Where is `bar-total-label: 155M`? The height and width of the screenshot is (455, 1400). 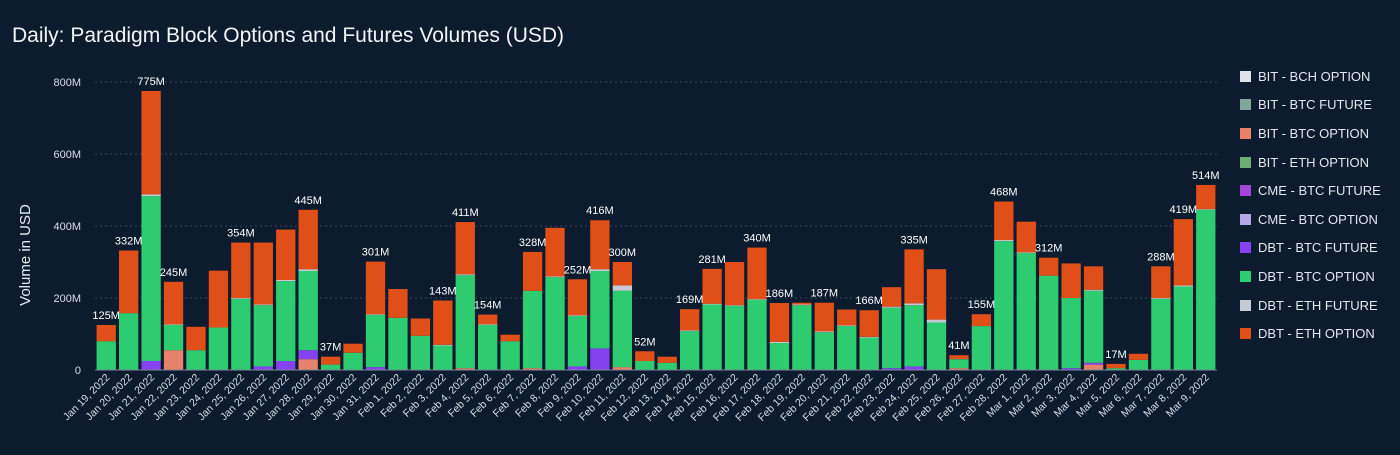
bar-total-label: 155M is located at coordinates (982, 305).